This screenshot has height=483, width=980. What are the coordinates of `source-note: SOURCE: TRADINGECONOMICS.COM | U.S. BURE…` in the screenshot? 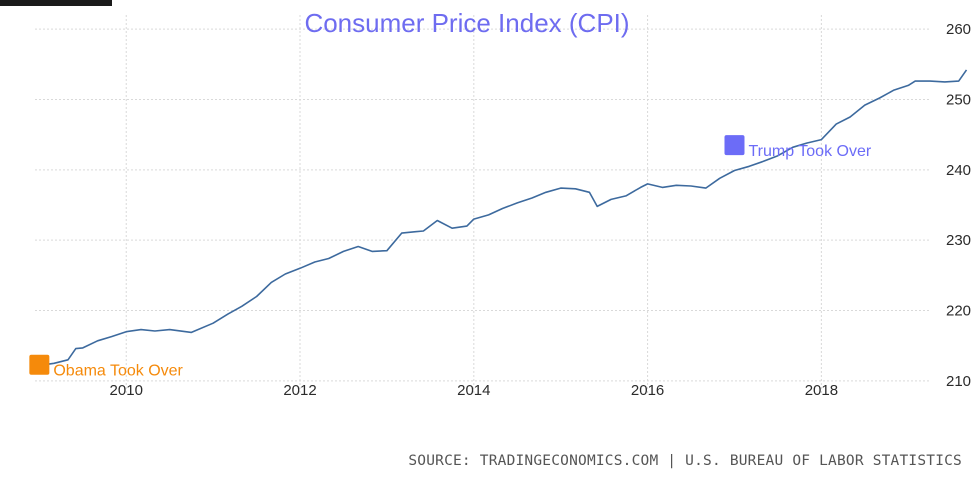 It's located at (685, 461).